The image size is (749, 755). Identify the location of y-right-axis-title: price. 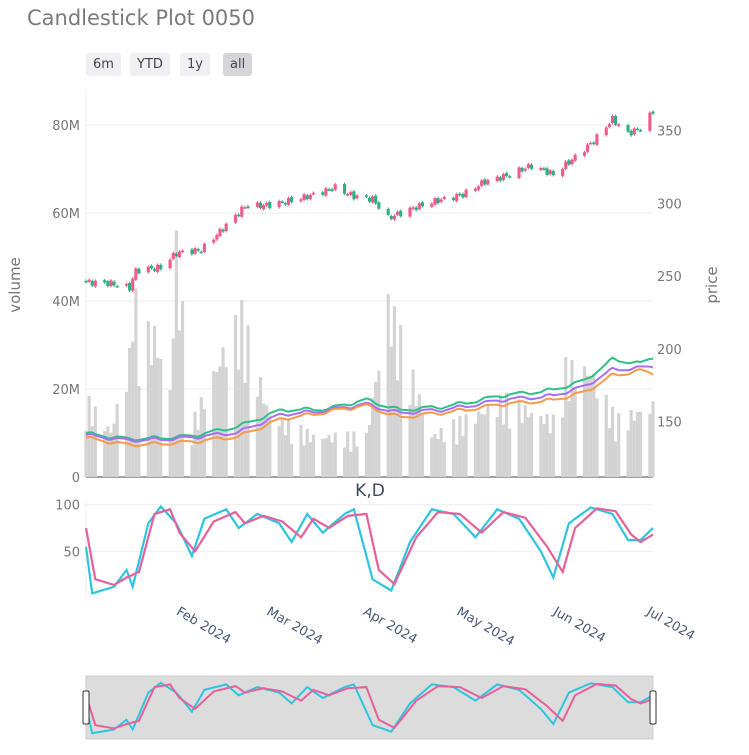
(712, 284).